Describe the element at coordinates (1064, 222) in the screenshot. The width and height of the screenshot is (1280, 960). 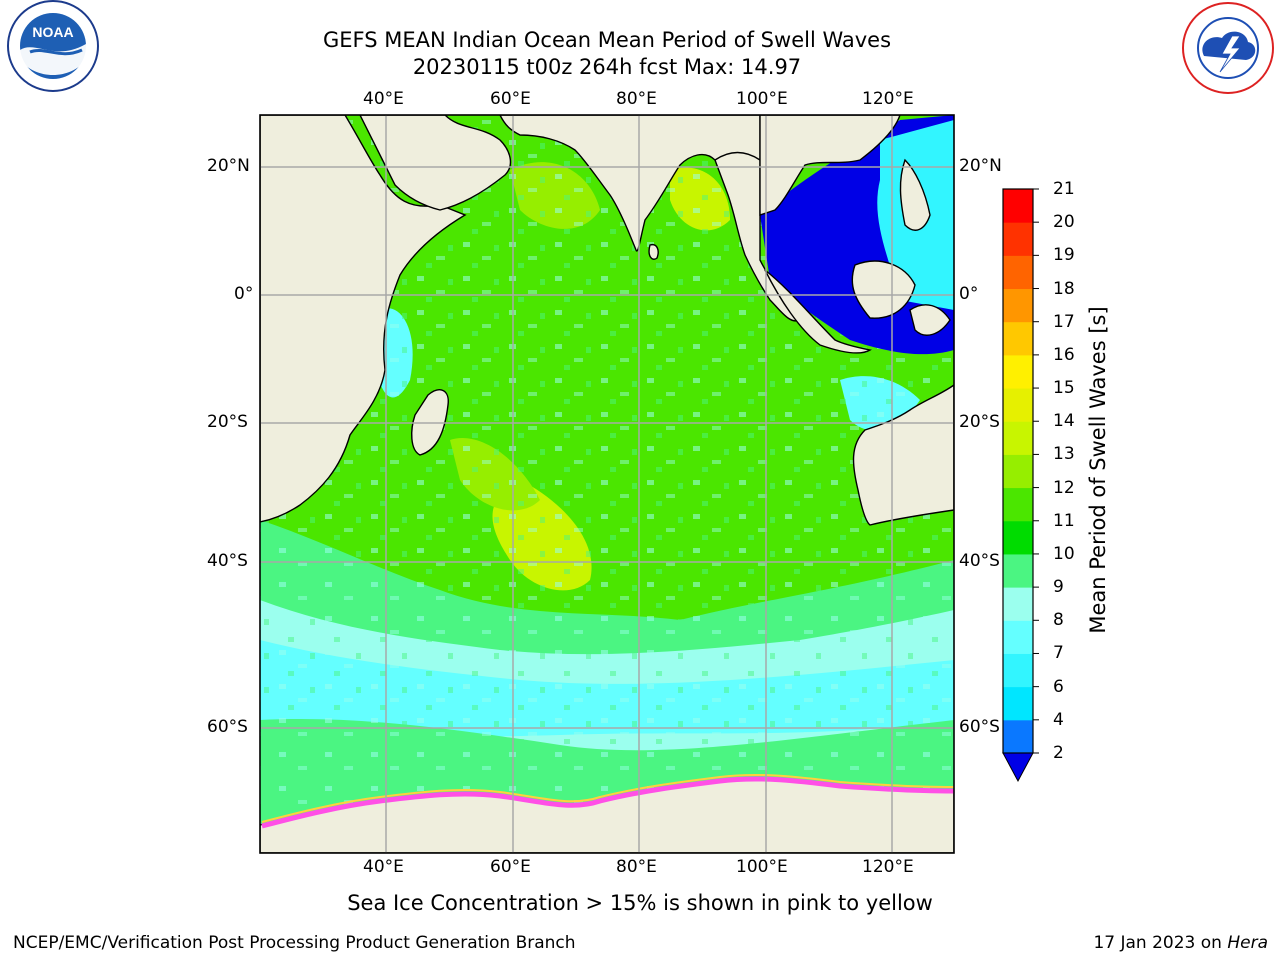
I see `colorbar-tick-label: 20` at that location.